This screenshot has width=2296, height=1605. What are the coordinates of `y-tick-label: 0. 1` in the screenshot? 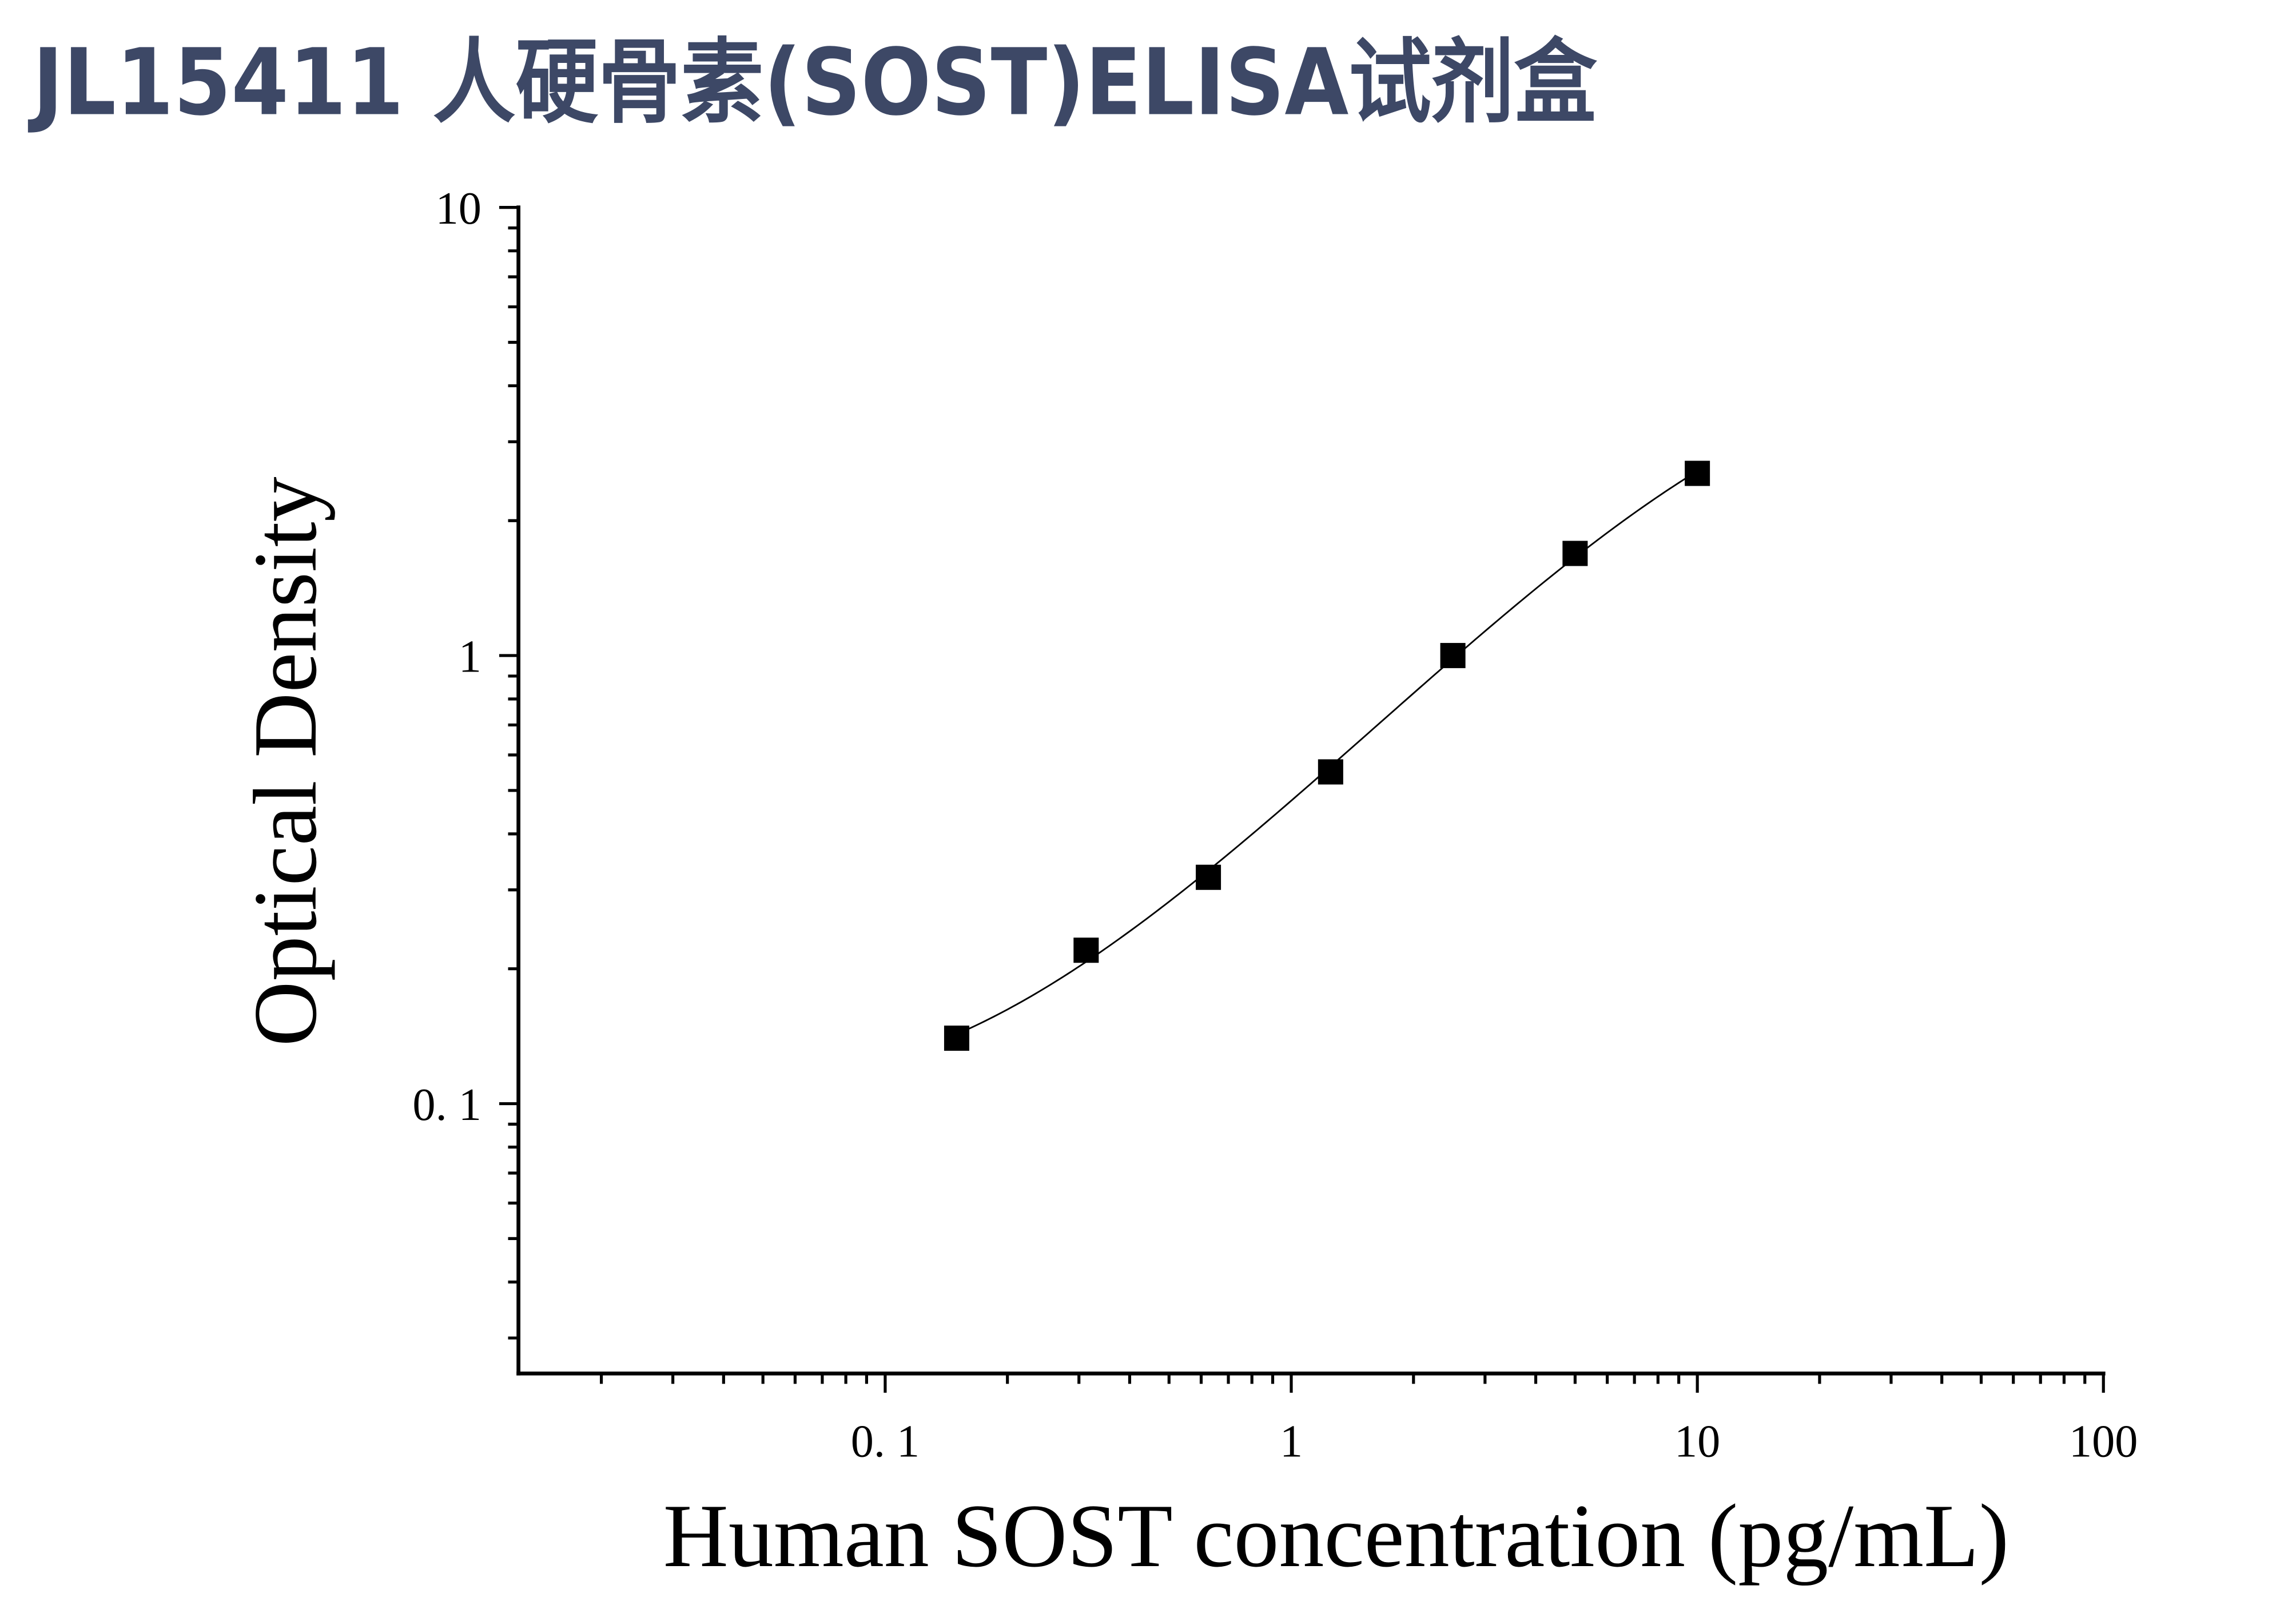 It's located at (447, 1104).